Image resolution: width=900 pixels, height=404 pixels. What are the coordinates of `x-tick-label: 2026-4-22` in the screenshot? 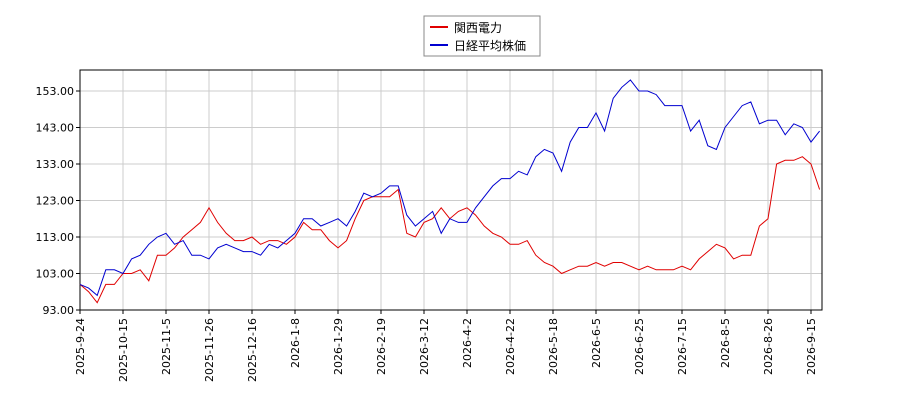 It's located at (510, 346).